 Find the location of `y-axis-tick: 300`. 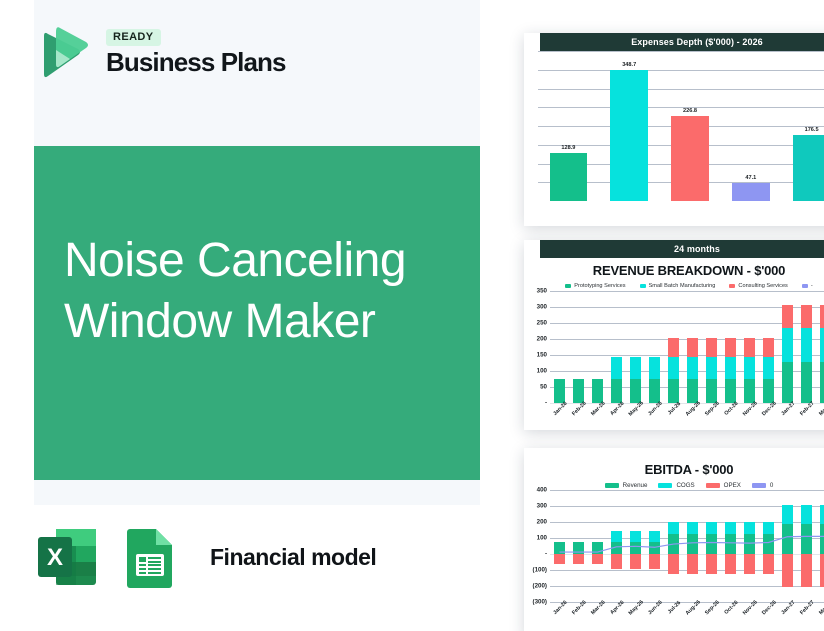

y-axis-tick: 300 is located at coordinates (541, 506).